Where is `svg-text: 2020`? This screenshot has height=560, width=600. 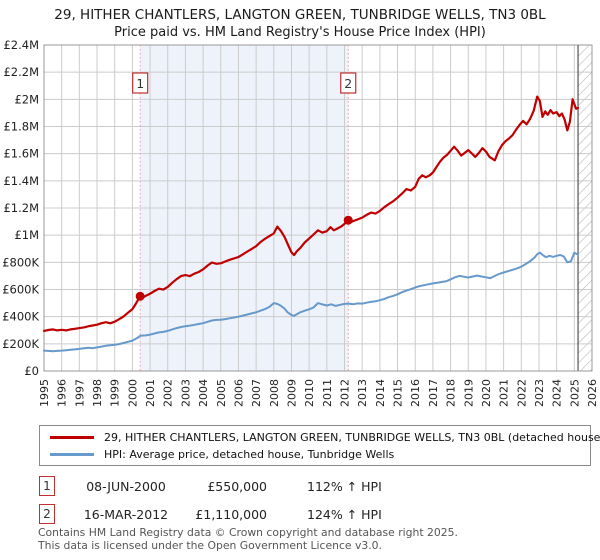
svg-text: 2020 is located at coordinates (486, 393).